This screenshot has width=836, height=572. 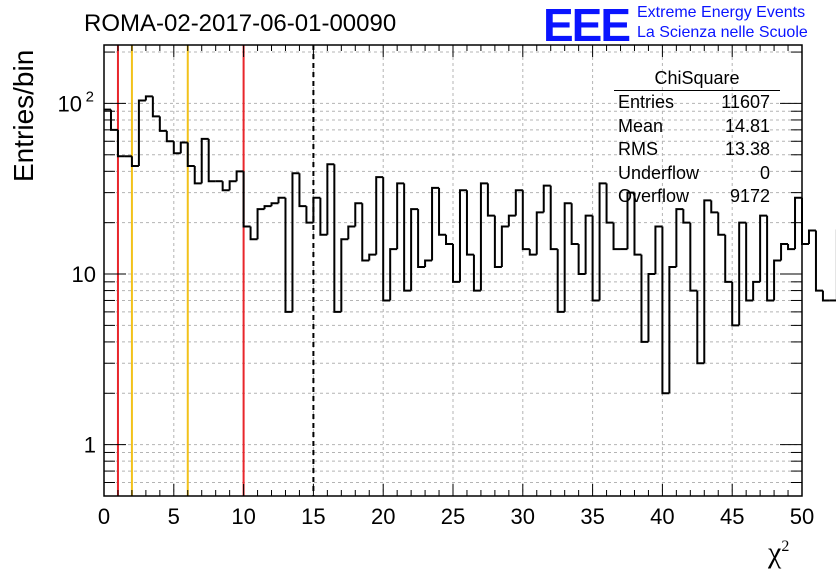 What do you see at coordinates (174, 516) in the screenshot?
I see `x-tick-label: 5` at bounding box center [174, 516].